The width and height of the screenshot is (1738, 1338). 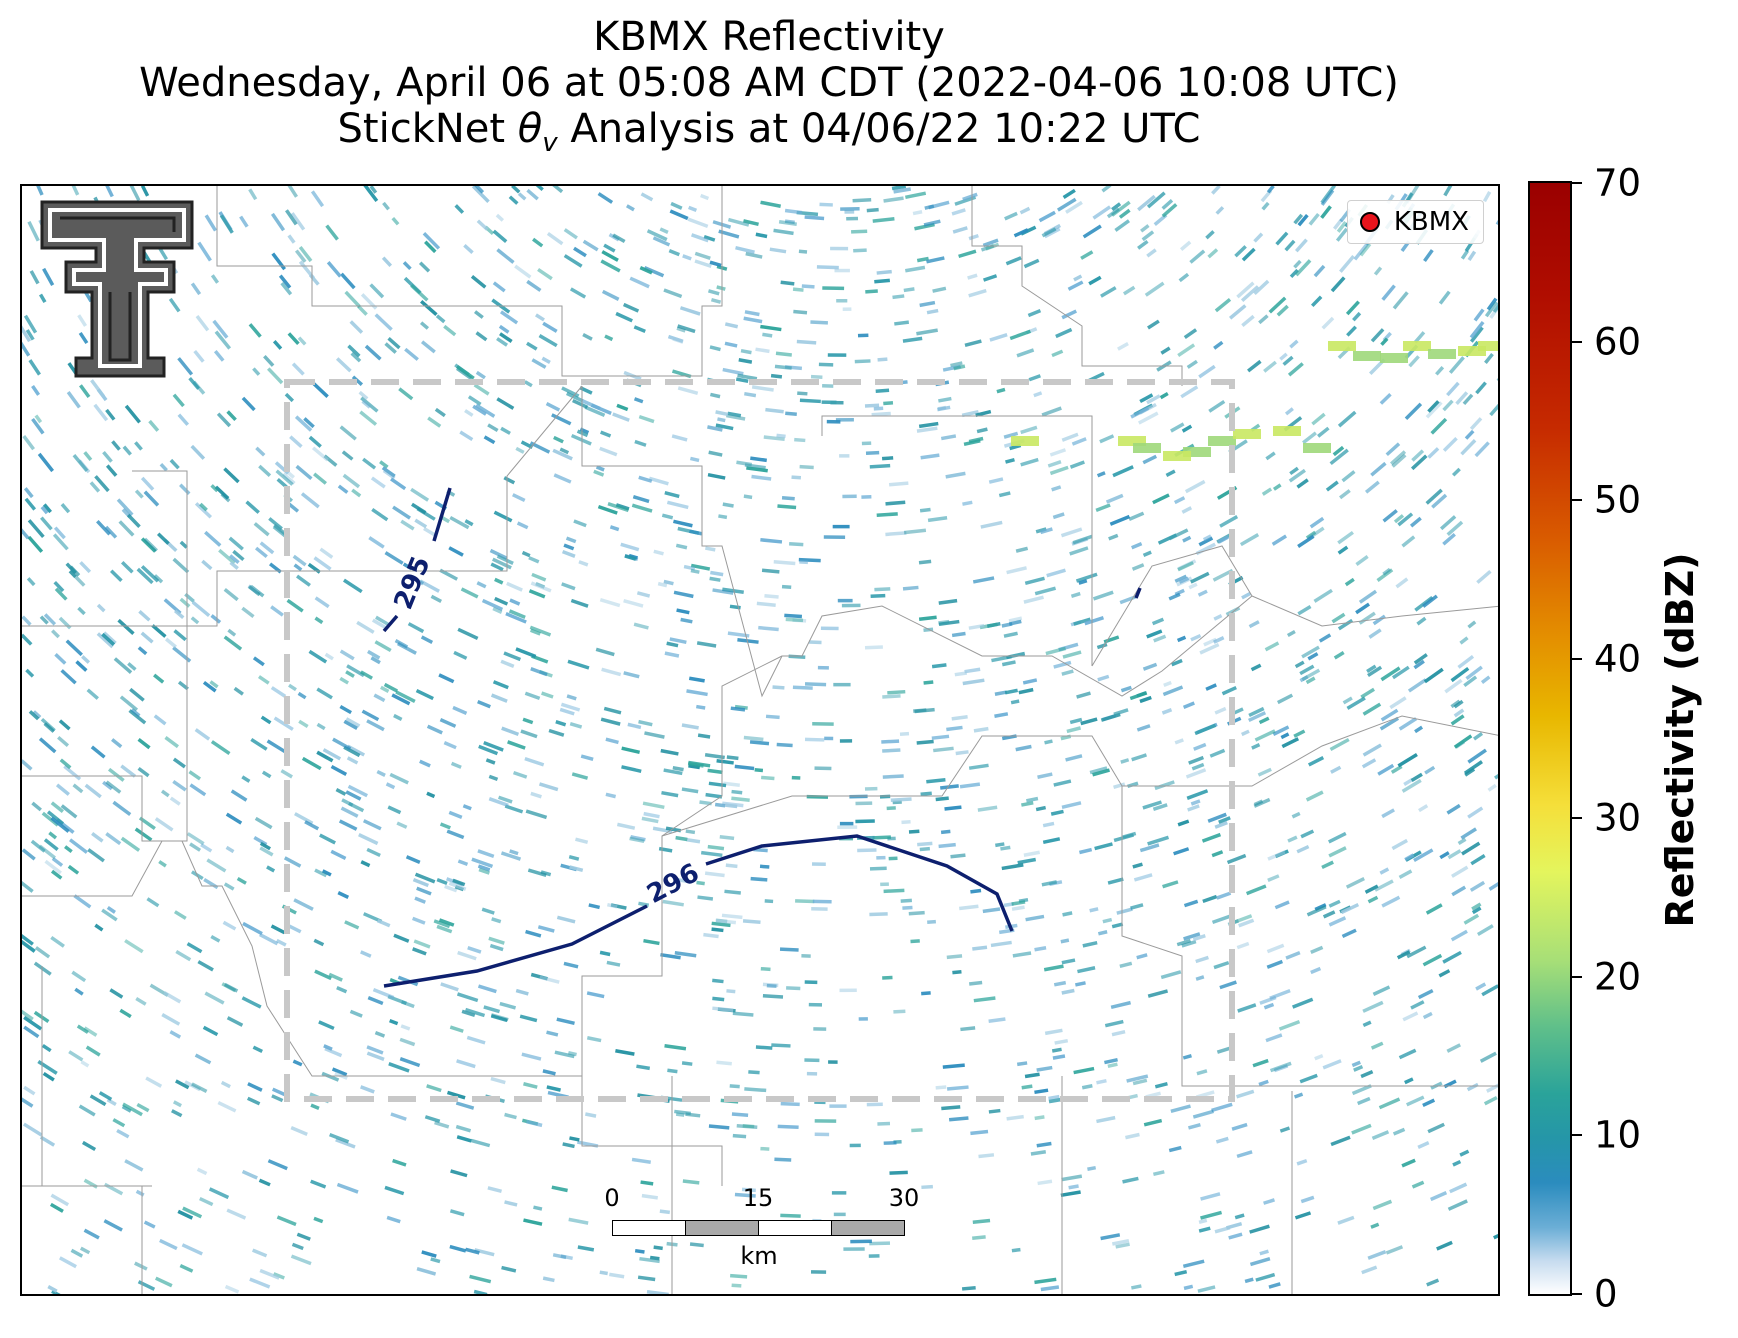 I want to click on colorbar-tick-mark, so click(x=1577, y=1294).